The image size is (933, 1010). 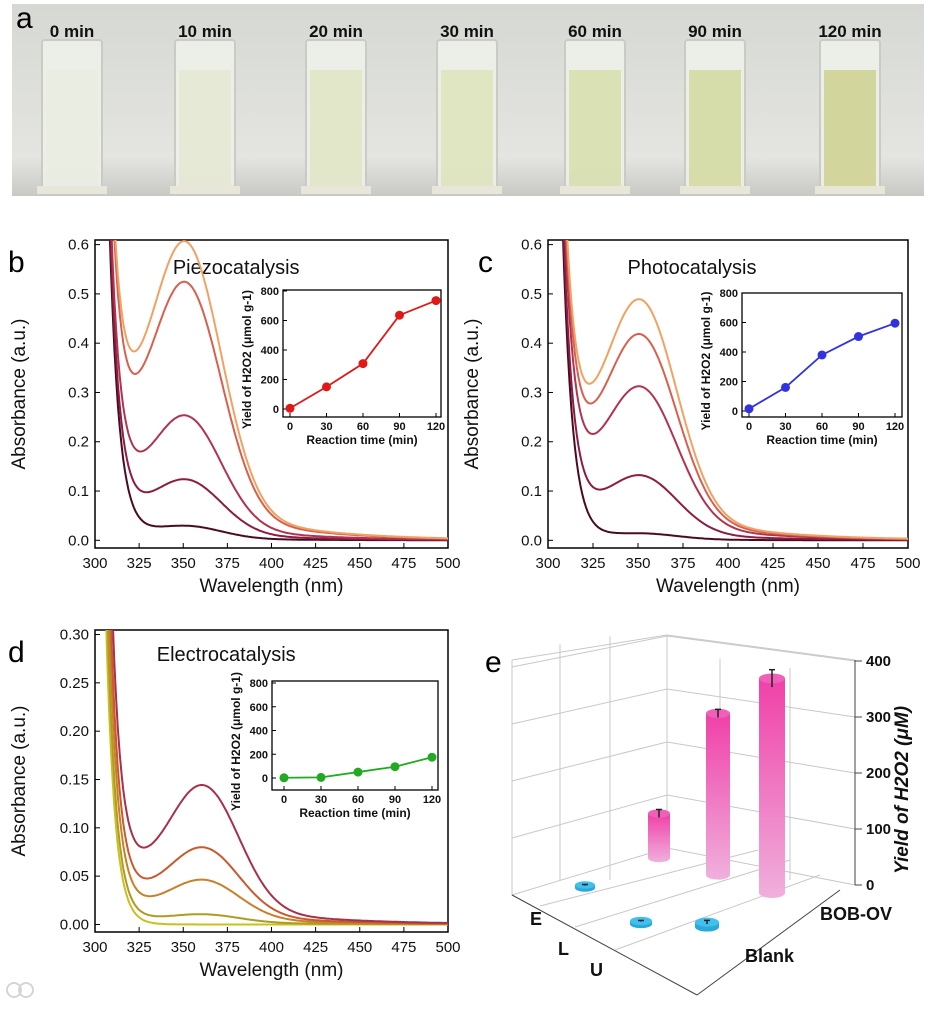 What do you see at coordinates (270, 381) in the screenshot?
I see `inset-y-tick-label: 200` at bounding box center [270, 381].